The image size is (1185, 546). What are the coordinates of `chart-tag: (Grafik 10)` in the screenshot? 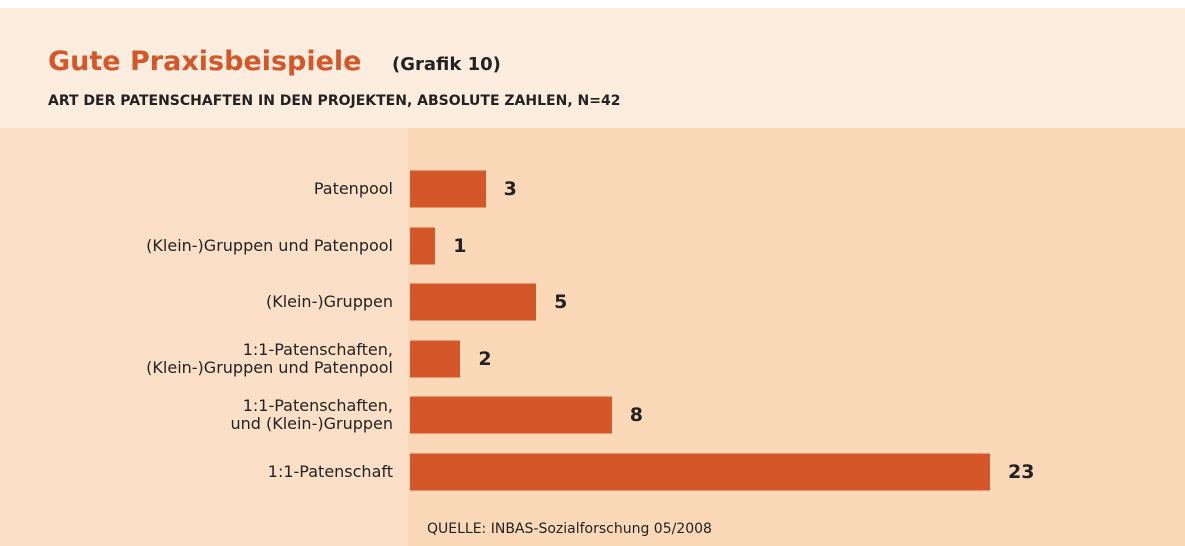 It's located at (446, 64).